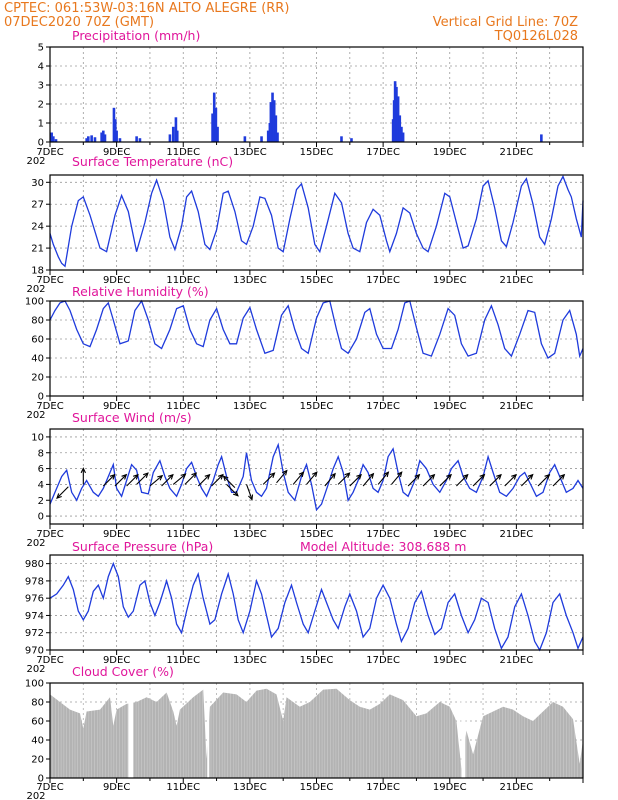 The width and height of the screenshot is (618, 800). I want to click on cloud-xtick-label: 15DEC, so click(317, 787).